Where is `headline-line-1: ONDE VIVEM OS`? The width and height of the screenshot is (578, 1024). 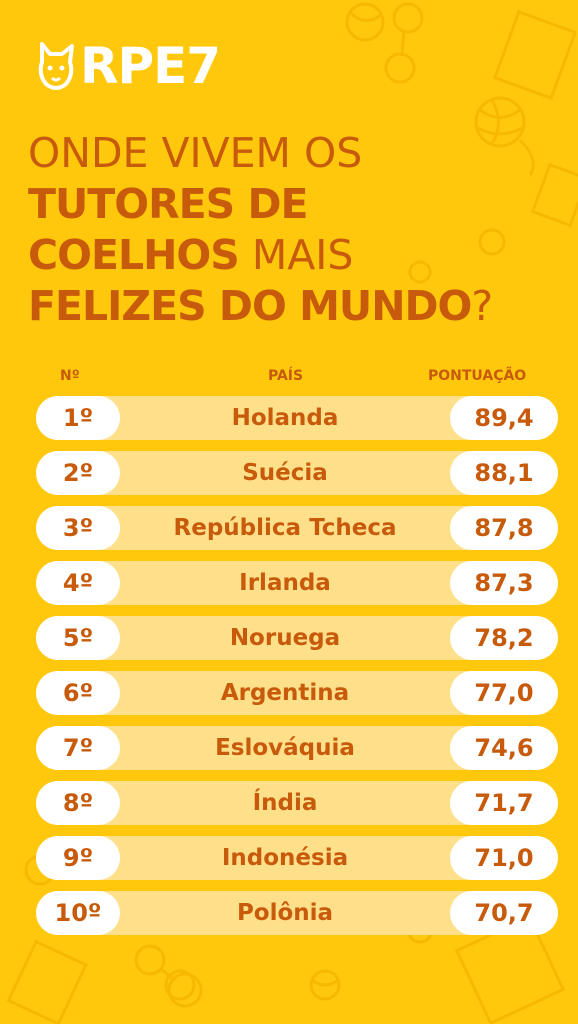 headline-line-1: ONDE VIVEM OS is located at coordinates (195, 153).